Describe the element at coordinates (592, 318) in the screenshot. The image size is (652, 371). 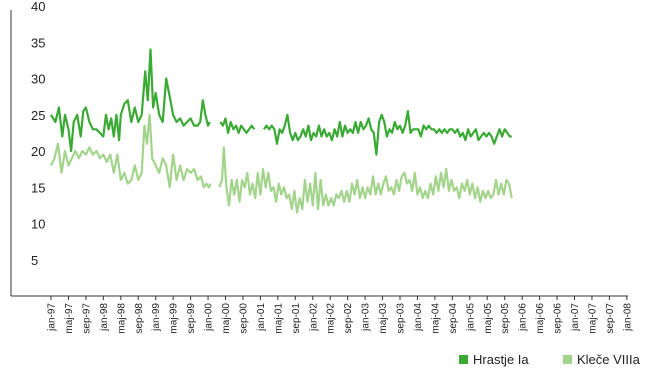
I see `x-tick-label: maj-07` at that location.